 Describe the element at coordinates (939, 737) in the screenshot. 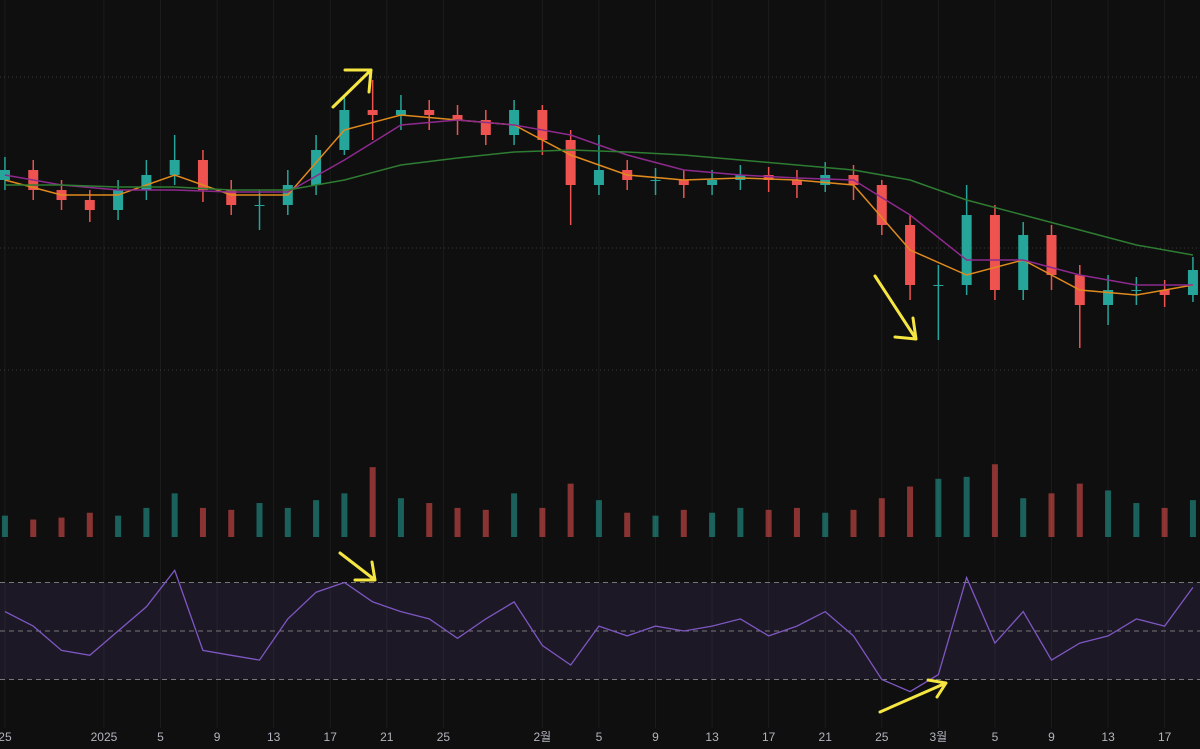

I see `x-tick-label: 3월` at that location.